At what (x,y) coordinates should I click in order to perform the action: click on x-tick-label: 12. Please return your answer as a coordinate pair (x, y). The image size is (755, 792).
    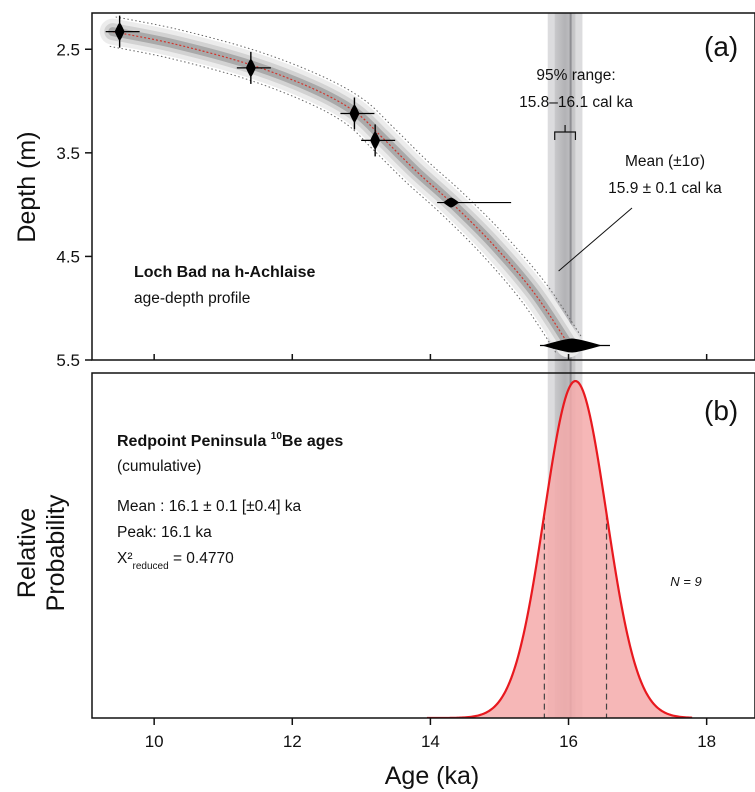
    Looking at the image, I should click on (292, 741).